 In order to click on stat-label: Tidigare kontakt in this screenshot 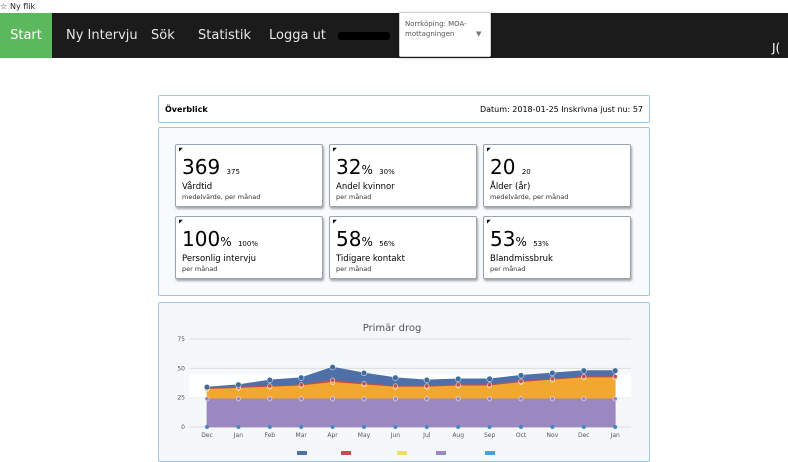, I will do `click(370, 259)`.